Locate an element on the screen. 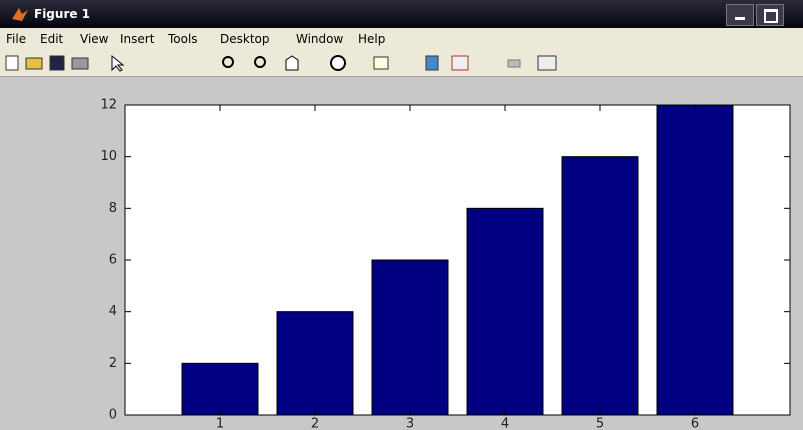 Image resolution: width=803 pixels, height=430 pixels. x-tick-label: 1 is located at coordinates (220, 423).